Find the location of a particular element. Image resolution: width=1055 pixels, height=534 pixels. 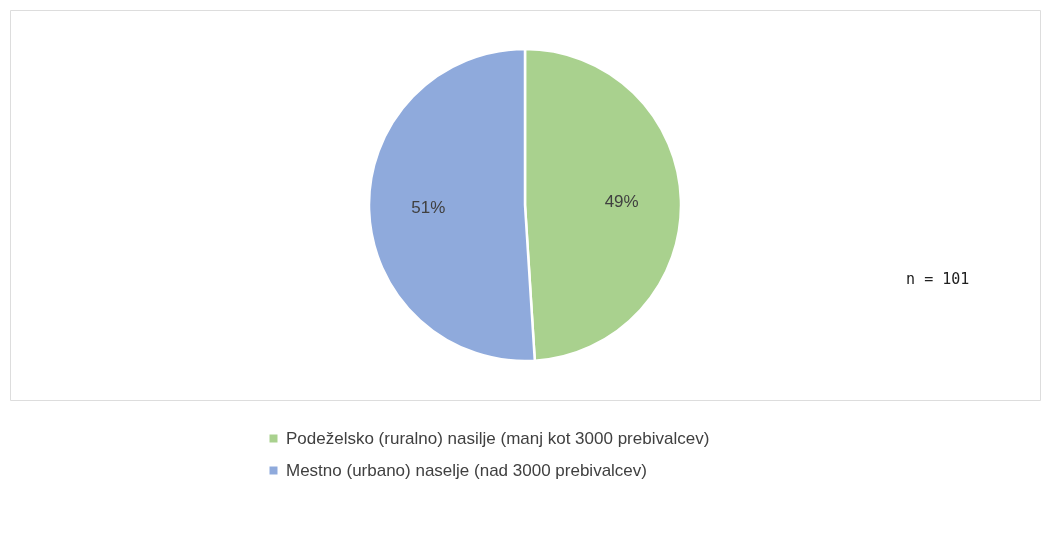

legend-label: Mestno (urbano) naselje (nad 3000 prebivalcev) is located at coordinates (466, 470).